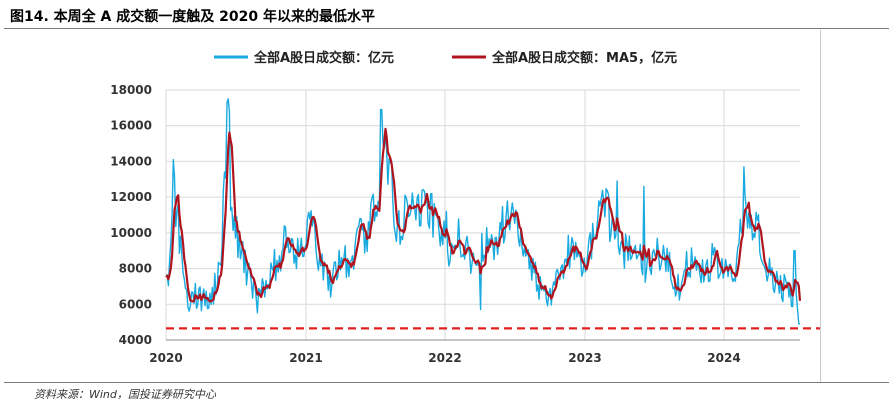 This screenshot has height=406, width=893. Describe the element at coordinates (584, 58) in the screenshot. I see `legend-label-ma5: 全部A股日成交额：MA5，亿元` at that location.